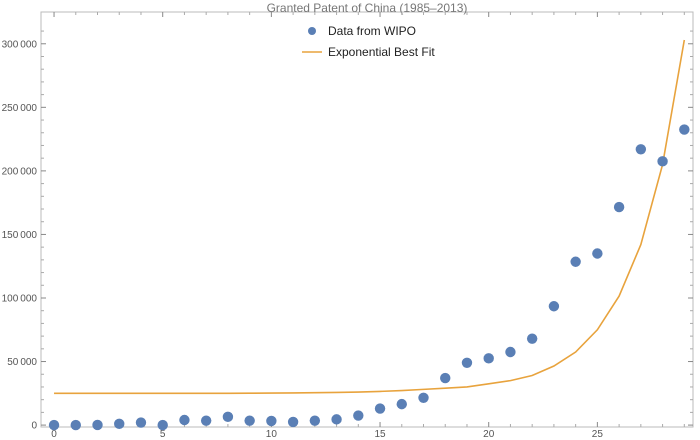 The height and width of the screenshot is (440, 700). What do you see at coordinates (54, 434) in the screenshot?
I see `x-tick-label: 0` at bounding box center [54, 434].